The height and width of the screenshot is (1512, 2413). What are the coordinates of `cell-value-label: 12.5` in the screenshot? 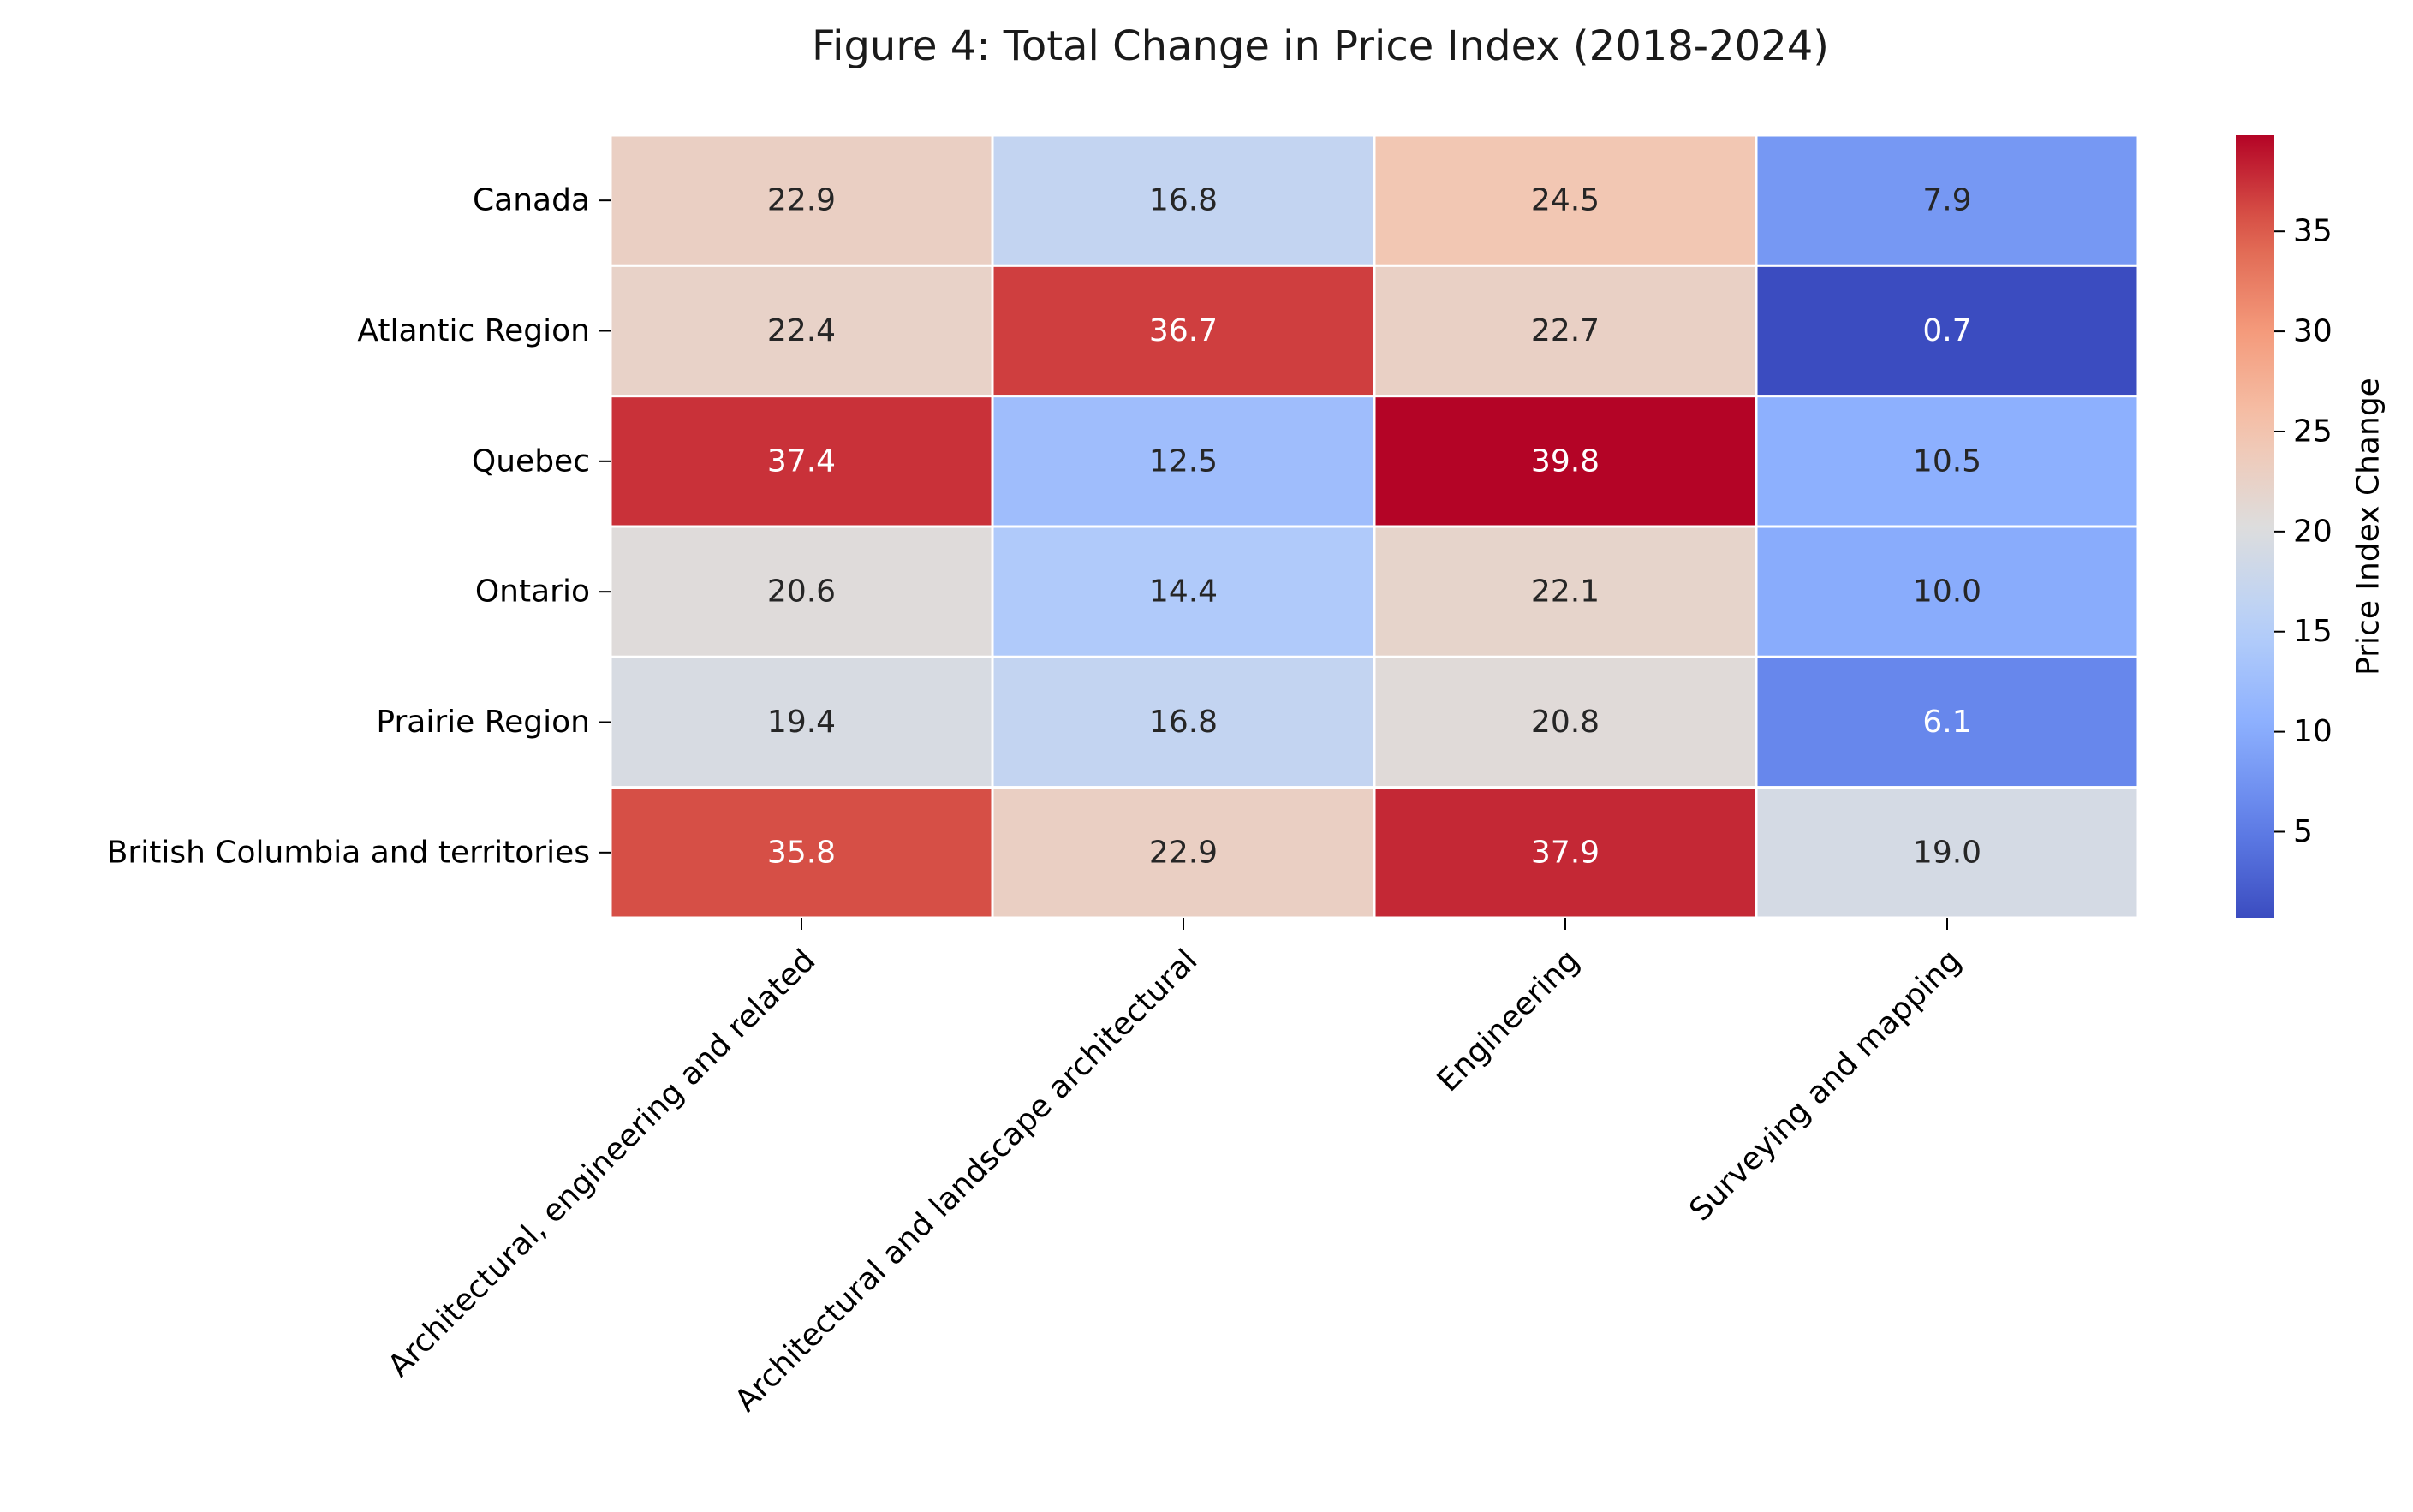 It's located at (1183, 461).